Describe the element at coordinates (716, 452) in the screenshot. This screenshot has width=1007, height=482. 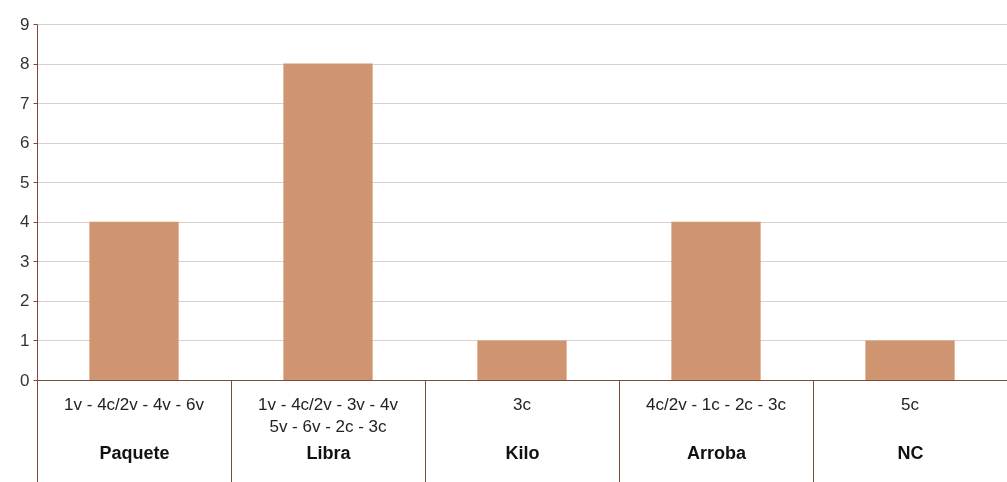
I see `x-tick-label: Arroba` at that location.